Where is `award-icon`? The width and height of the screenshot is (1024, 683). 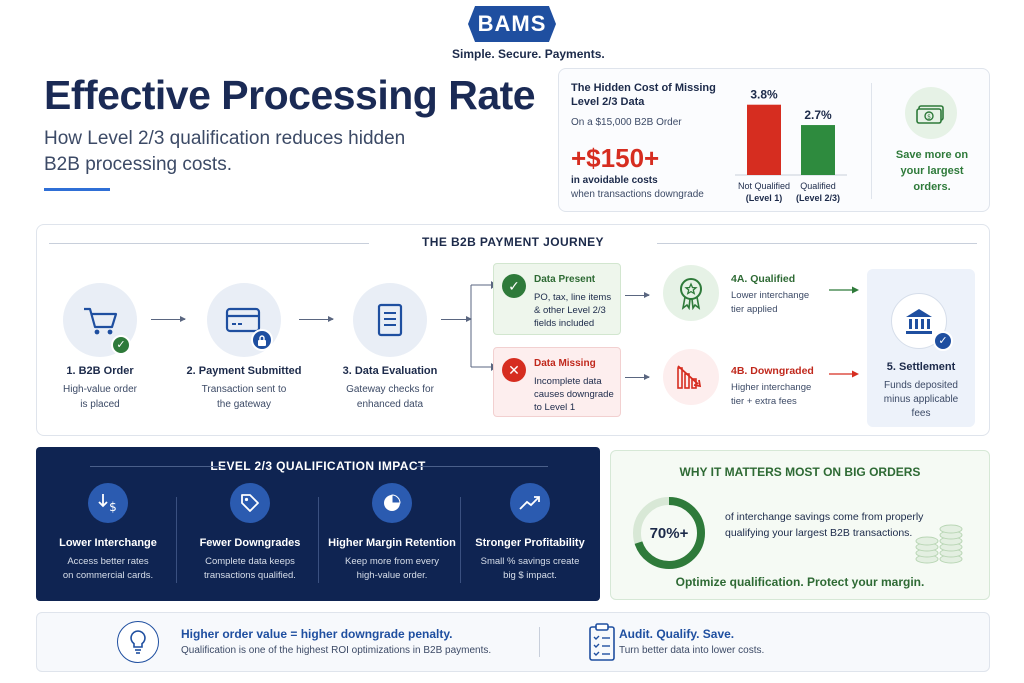
award-icon is located at coordinates (691, 293).